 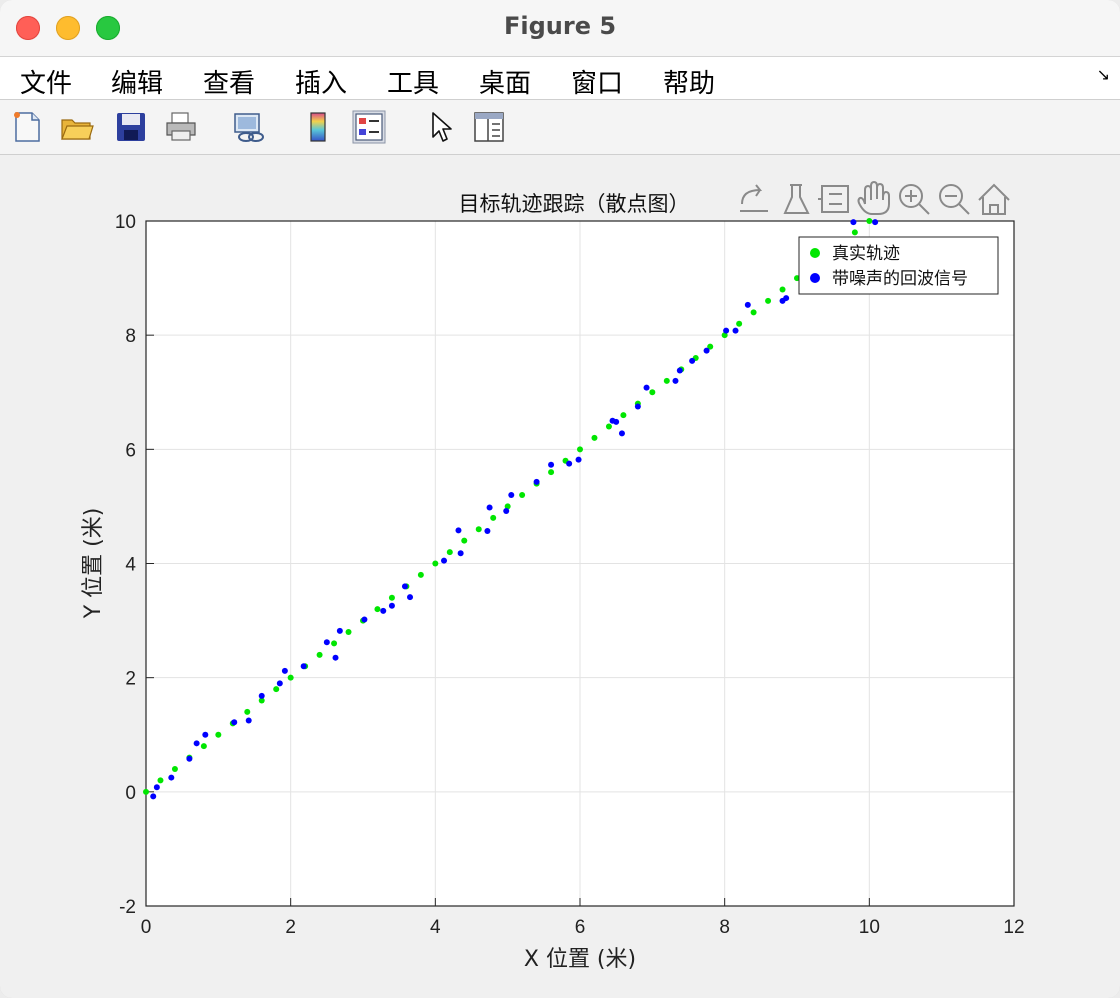 What do you see at coordinates (560, 28) in the screenshot?
I see `title-bar: Figure 5` at bounding box center [560, 28].